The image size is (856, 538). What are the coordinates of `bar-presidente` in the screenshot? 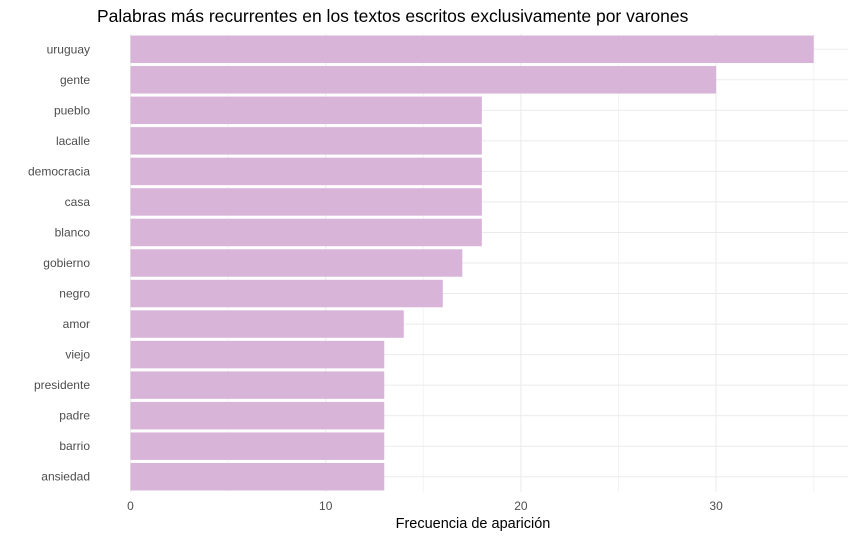 It's located at (257, 385).